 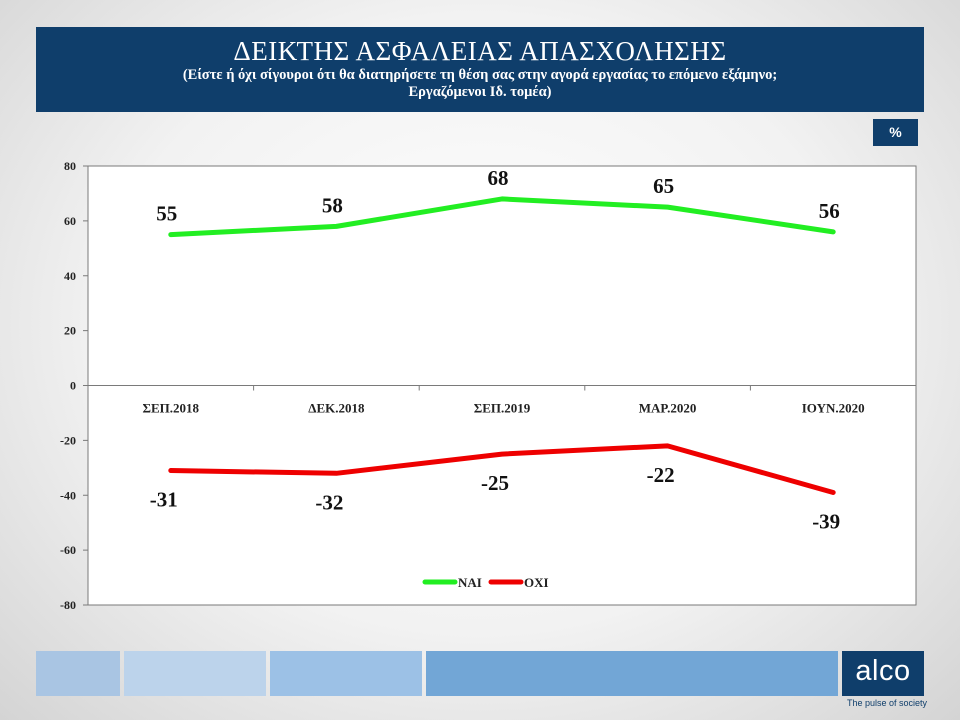 What do you see at coordinates (68, 495) in the screenshot?
I see `y-tick-label: -40` at bounding box center [68, 495].